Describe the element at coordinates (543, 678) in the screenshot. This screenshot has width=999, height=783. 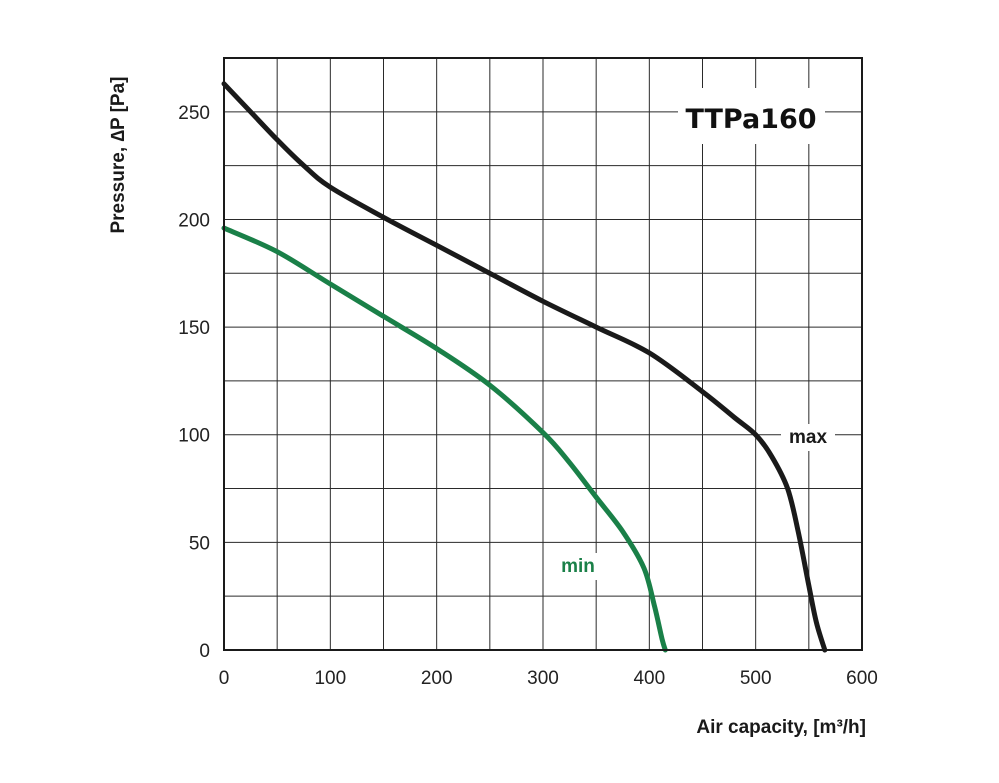
I see `x-tick-label: 300` at that location.